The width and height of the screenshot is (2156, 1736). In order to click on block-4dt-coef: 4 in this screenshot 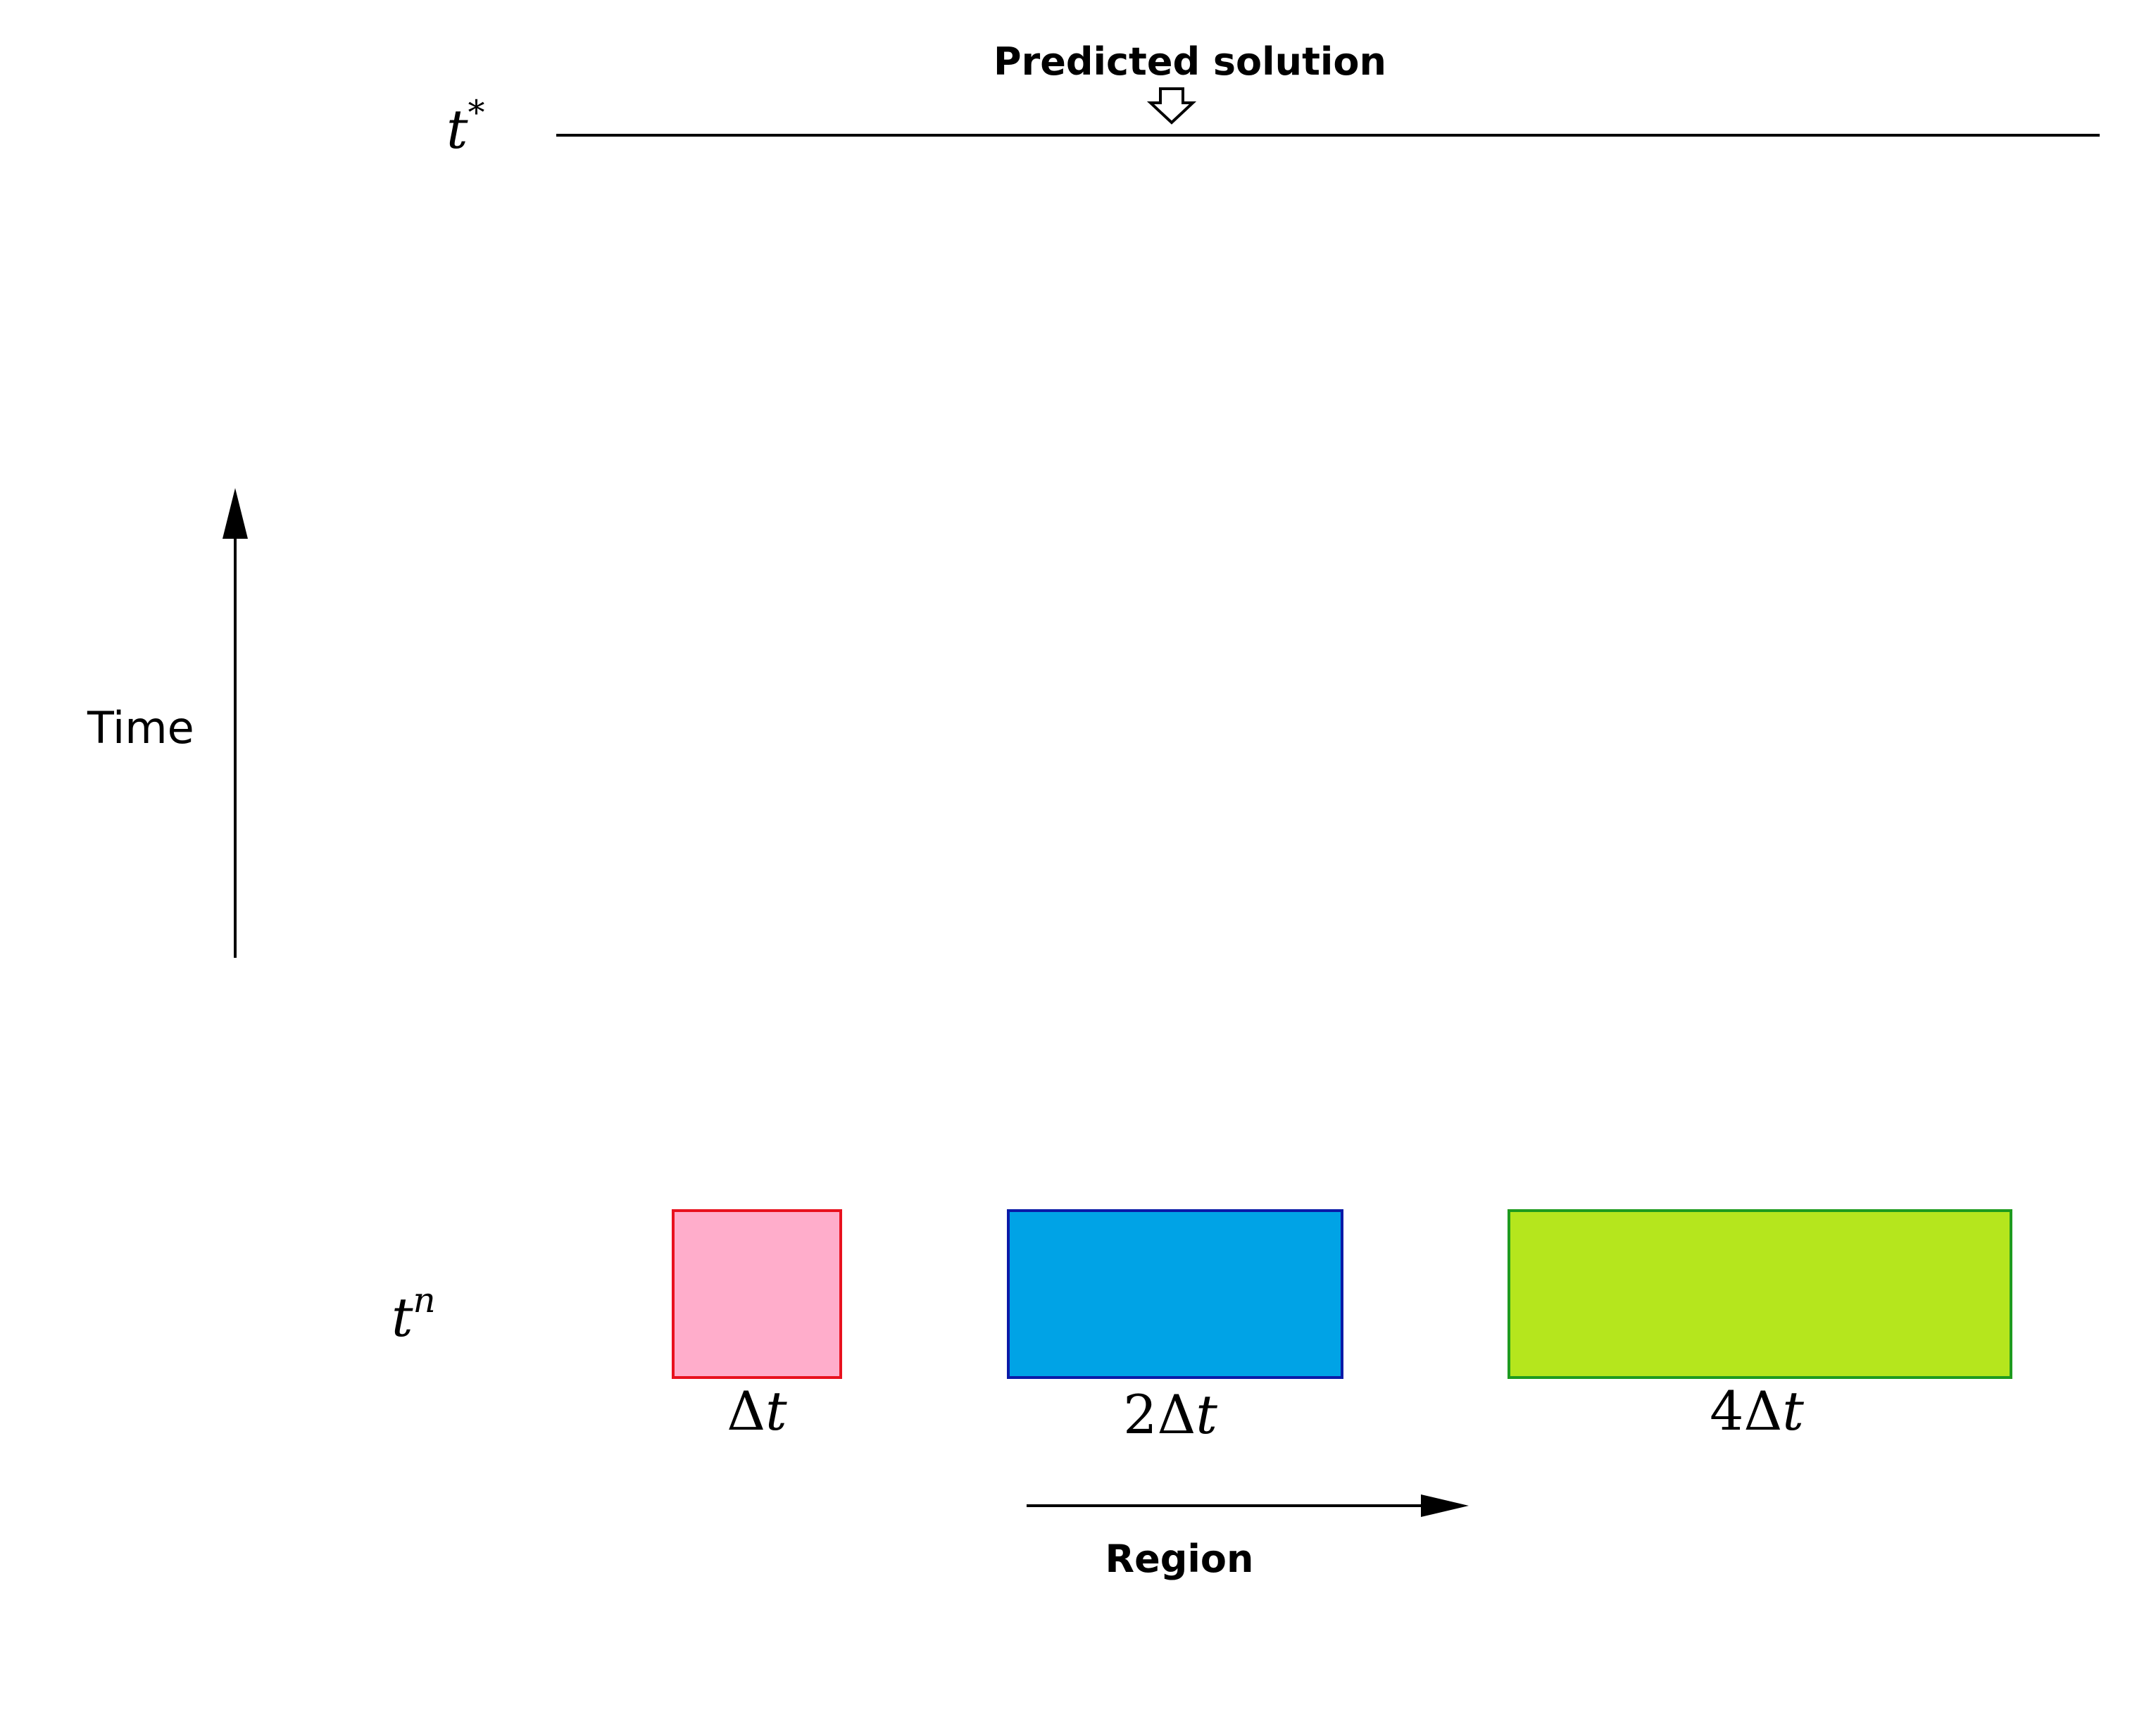, I will do `click(1726, 1411)`.